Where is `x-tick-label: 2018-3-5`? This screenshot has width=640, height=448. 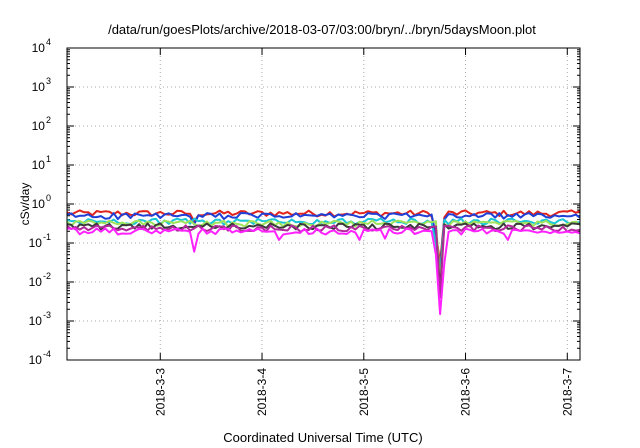 x-tick-label: 2018-3-5 is located at coordinates (364, 392).